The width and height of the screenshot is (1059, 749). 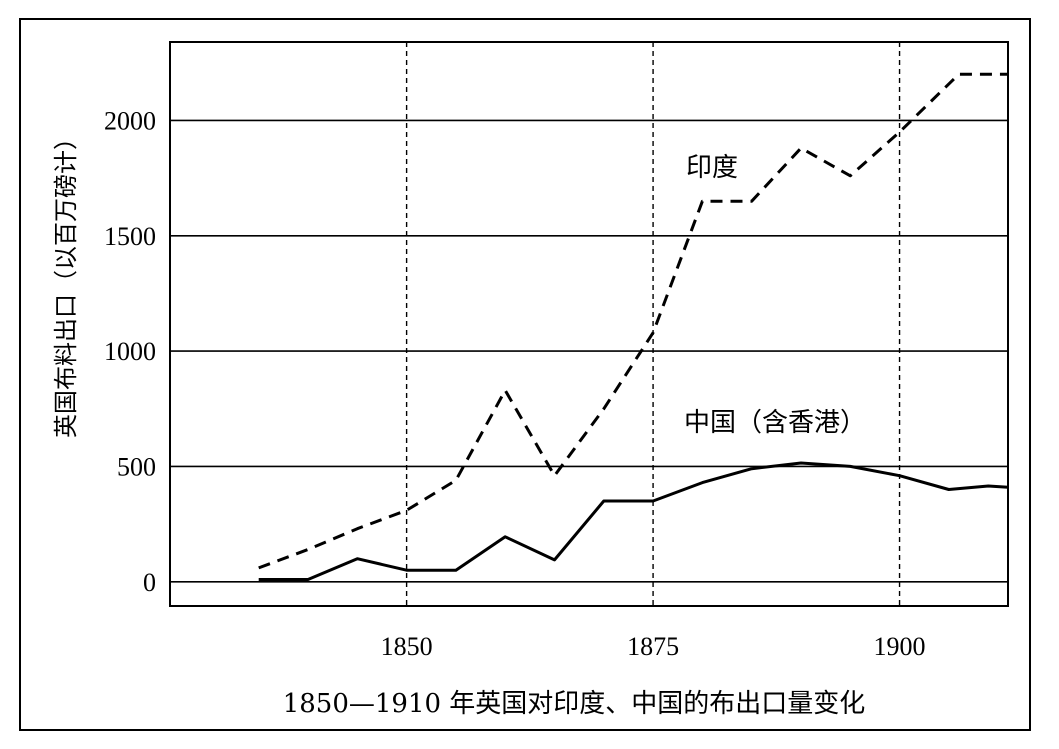 I want to click on y-tick-label: 500, so click(x=136, y=466).